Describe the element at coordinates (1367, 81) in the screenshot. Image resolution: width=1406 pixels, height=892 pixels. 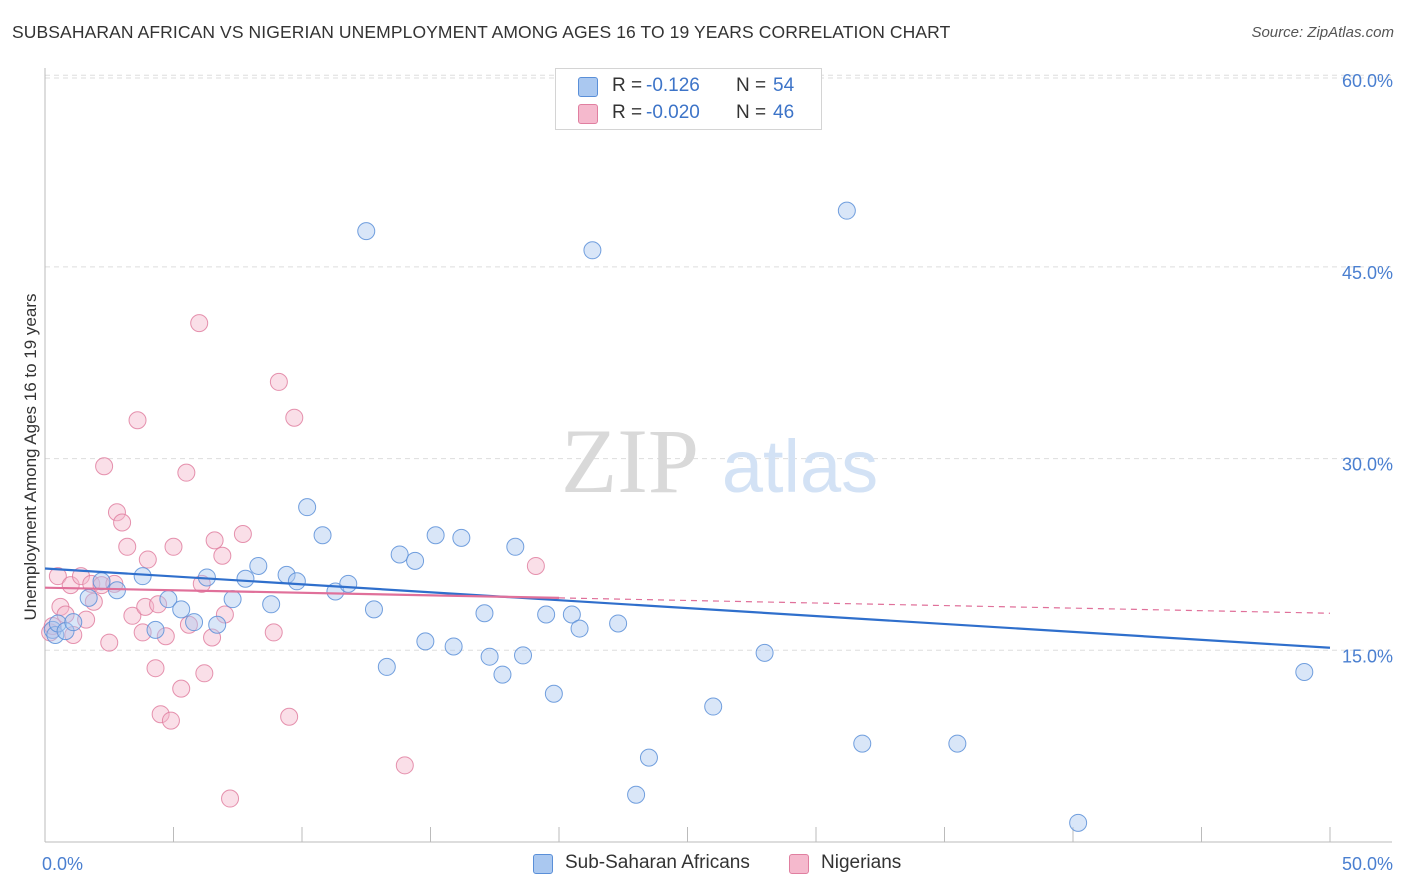
I see `y-tick-label: 60.0%` at that location.